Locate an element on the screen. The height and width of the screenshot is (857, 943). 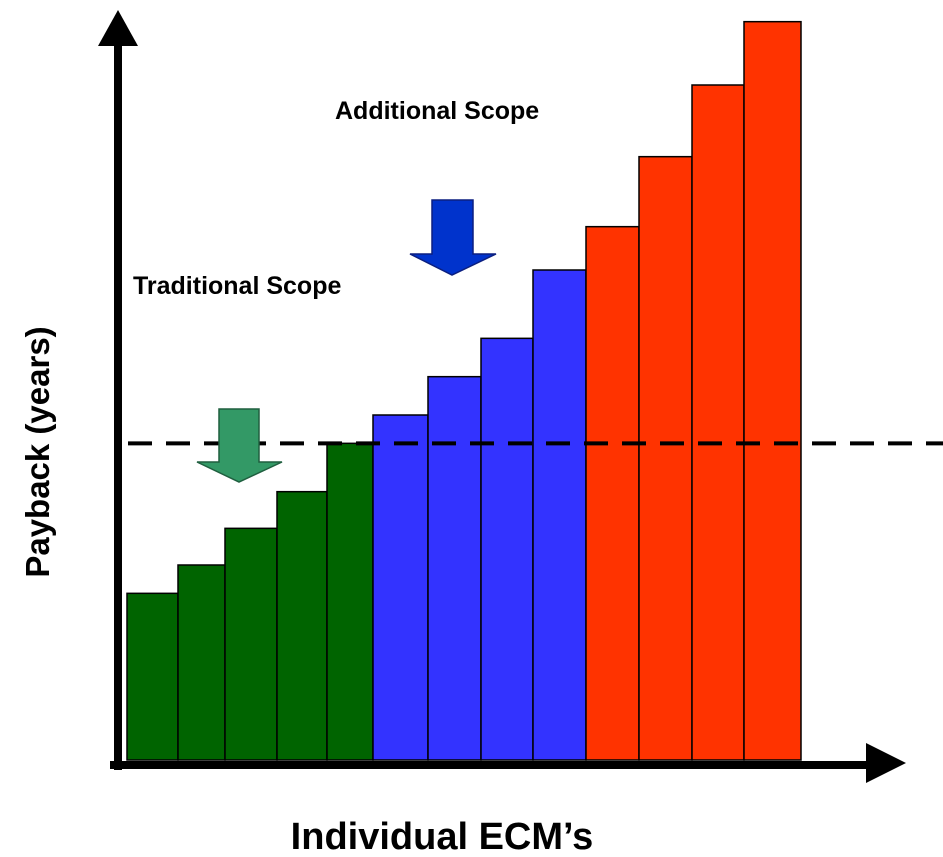
additional-scope-label: Additional Scope is located at coordinates (437, 111).